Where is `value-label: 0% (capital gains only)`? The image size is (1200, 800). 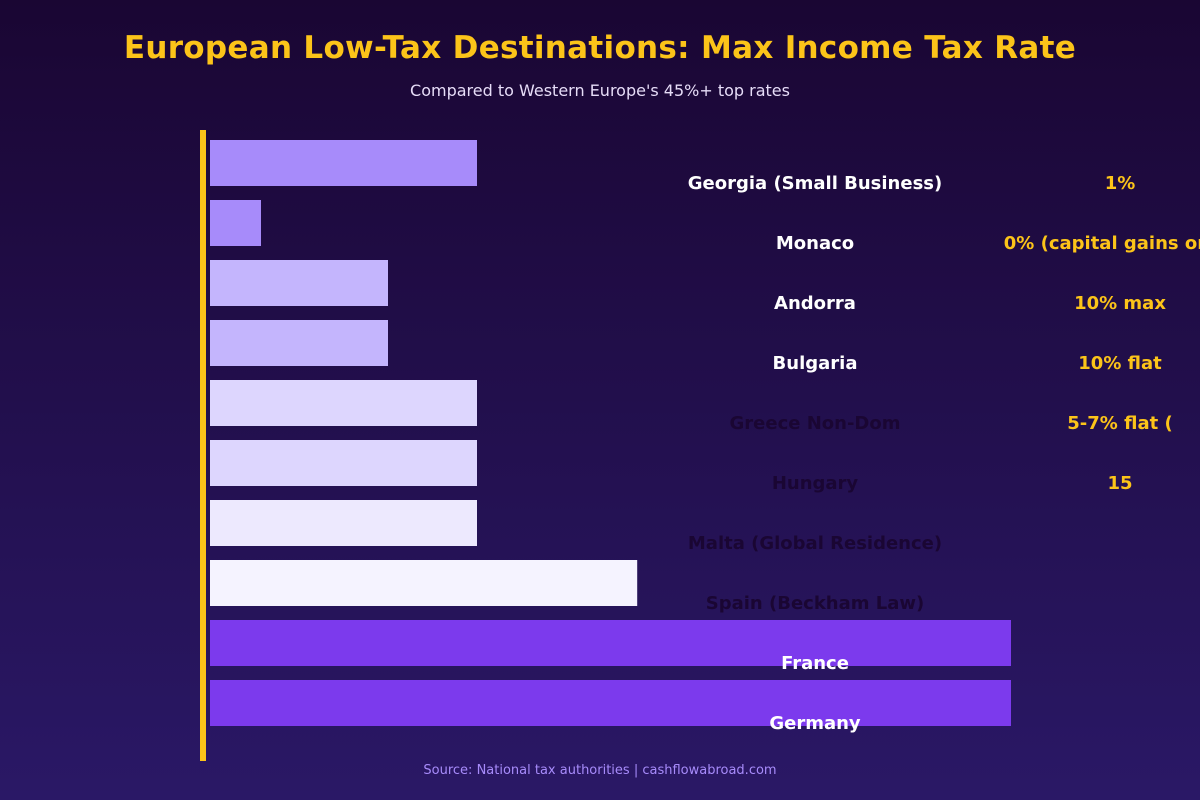
value-label: 0% (capital gains only) is located at coordinates (1102, 243).